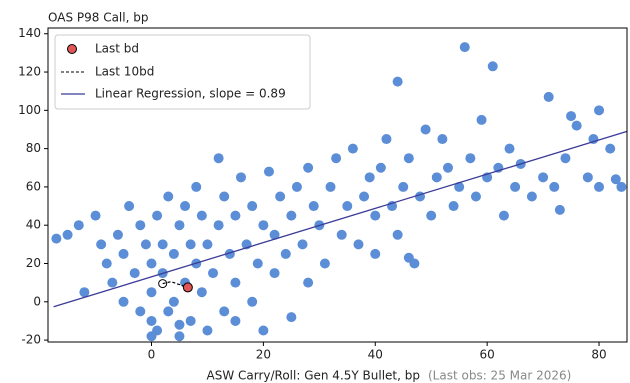 This screenshot has height=383, width=630. Describe the element at coordinates (29, 72) in the screenshot. I see `y-tick-label: 120` at that location.